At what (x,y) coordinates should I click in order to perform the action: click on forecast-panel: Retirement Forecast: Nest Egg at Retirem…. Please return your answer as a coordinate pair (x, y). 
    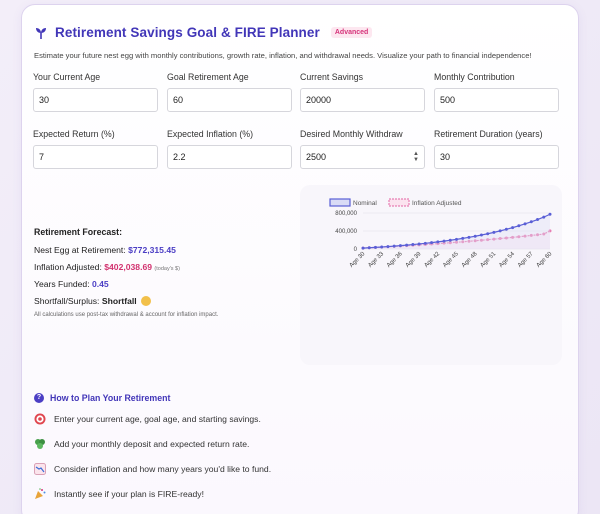
    Looking at the image, I should click on (126, 272).